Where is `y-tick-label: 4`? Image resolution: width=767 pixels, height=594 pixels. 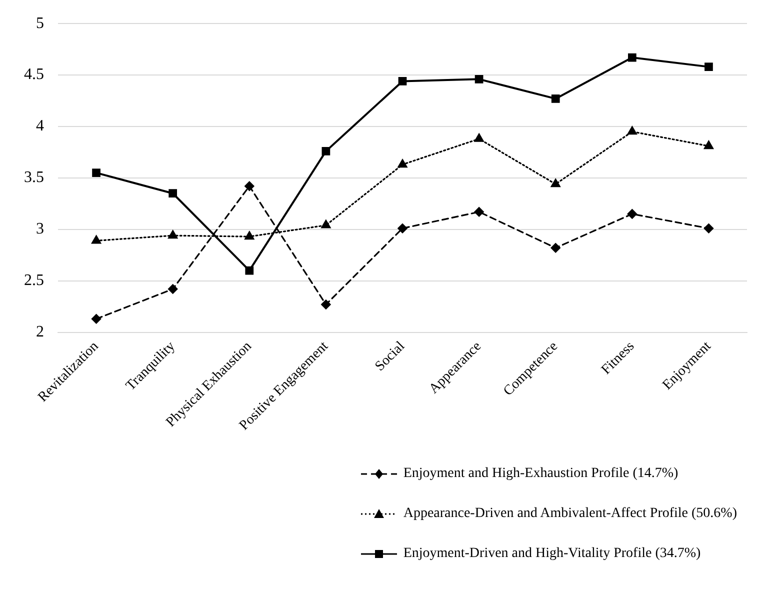 y-tick-label: 4 is located at coordinates (40, 126).